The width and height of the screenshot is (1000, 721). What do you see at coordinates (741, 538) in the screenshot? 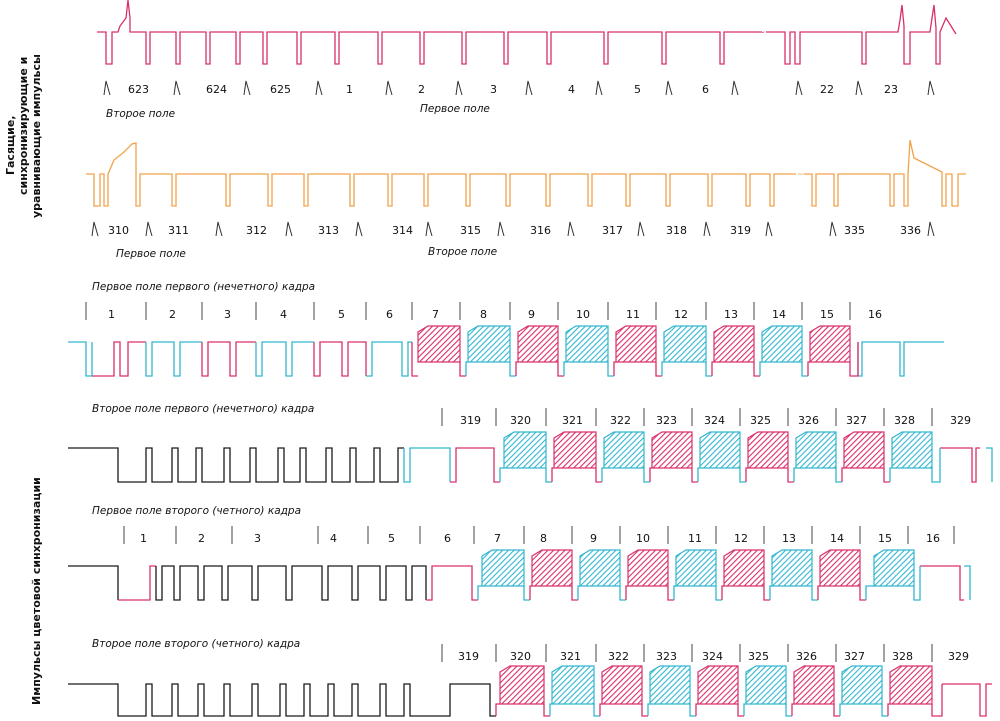
I see `row5-number: 12` at bounding box center [741, 538].